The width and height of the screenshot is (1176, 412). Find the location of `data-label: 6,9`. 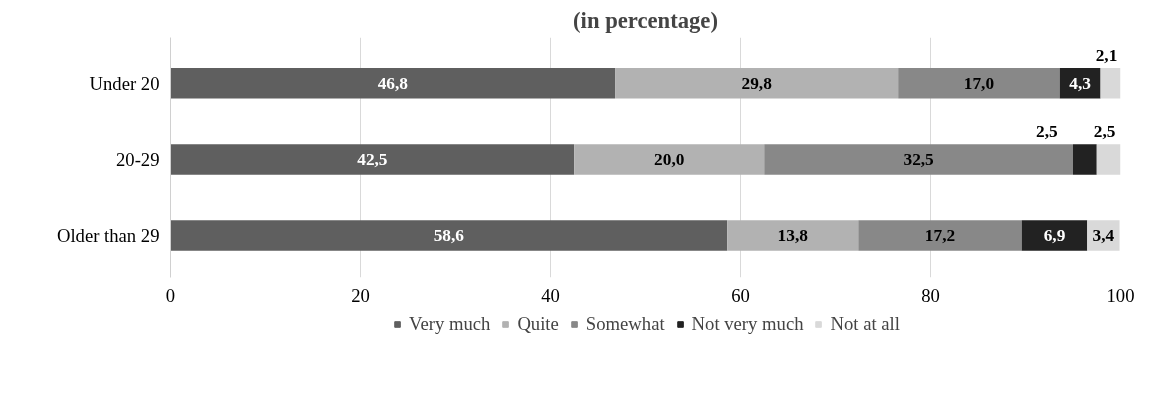

data-label: 6,9 is located at coordinates (1054, 236).